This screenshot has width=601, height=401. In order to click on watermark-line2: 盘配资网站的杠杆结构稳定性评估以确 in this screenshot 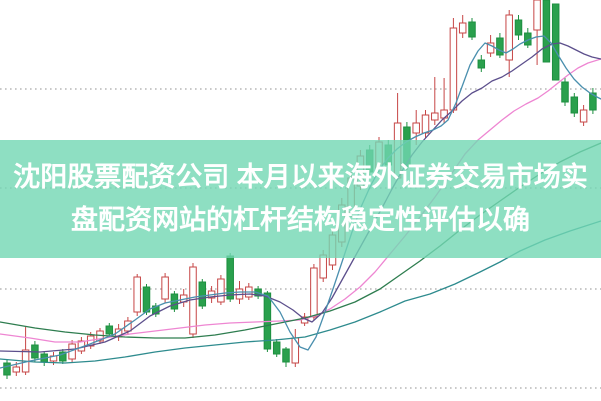, I will do `click(300, 220)`.